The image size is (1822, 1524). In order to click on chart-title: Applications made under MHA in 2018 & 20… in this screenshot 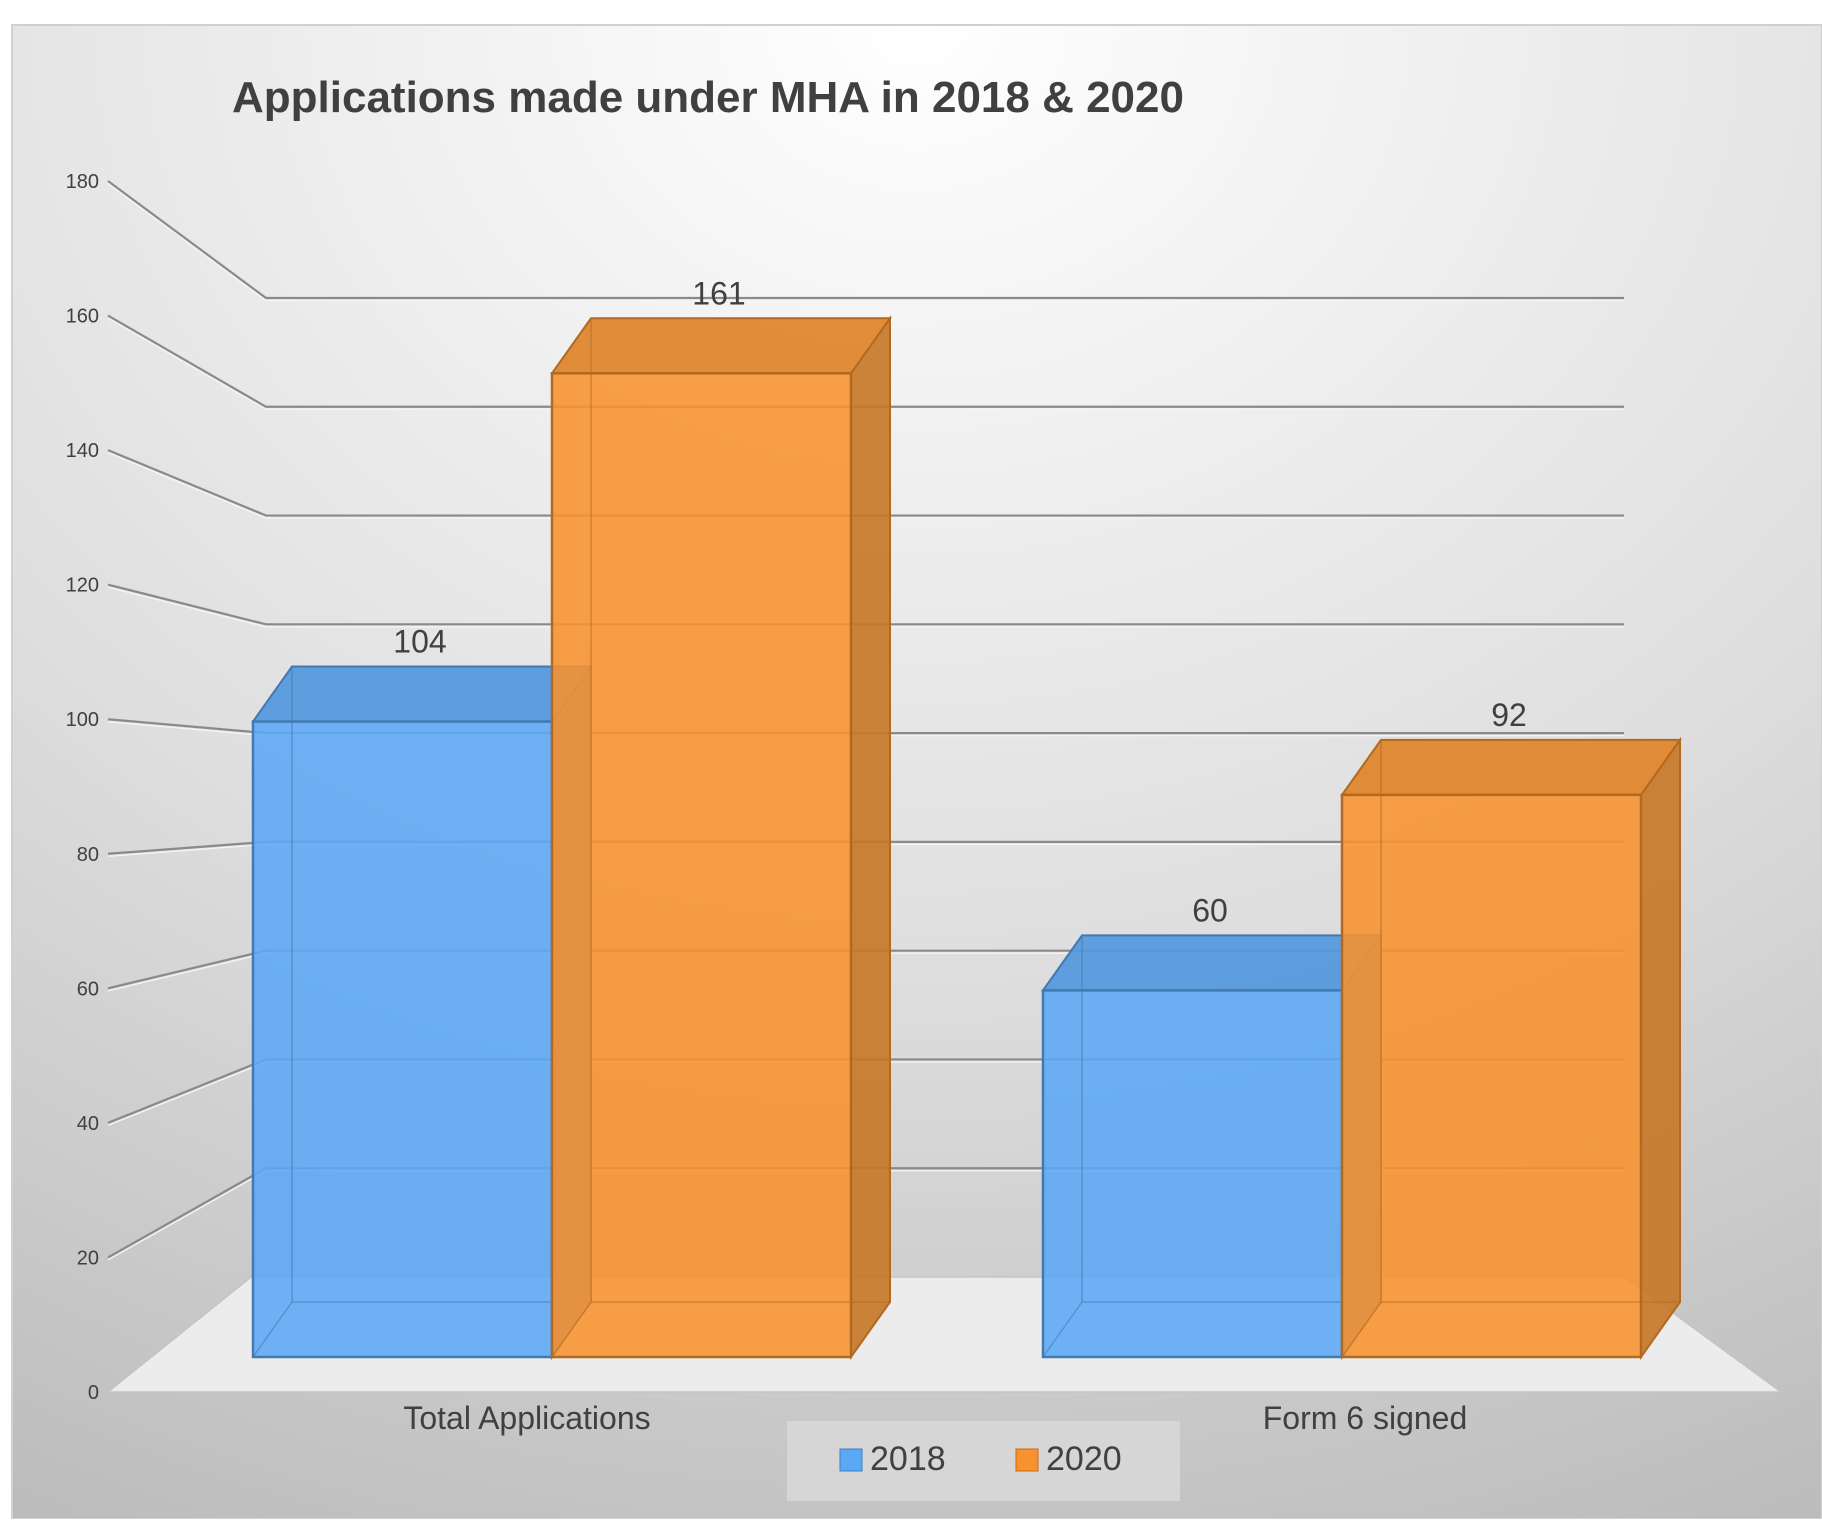, I will do `click(708, 97)`.